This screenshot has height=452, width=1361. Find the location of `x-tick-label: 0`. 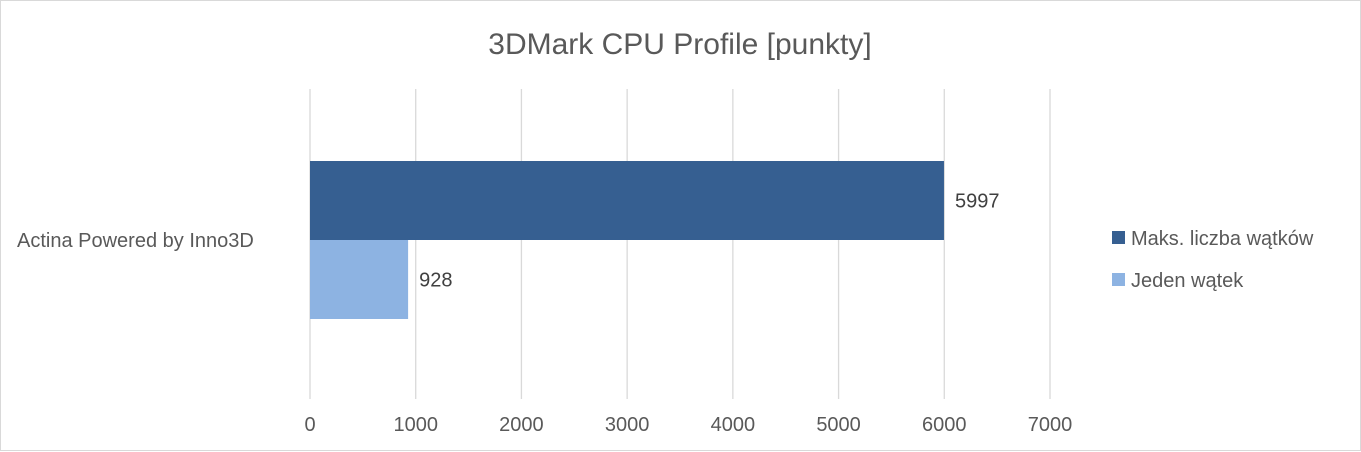

x-tick-label: 0 is located at coordinates (309, 425).